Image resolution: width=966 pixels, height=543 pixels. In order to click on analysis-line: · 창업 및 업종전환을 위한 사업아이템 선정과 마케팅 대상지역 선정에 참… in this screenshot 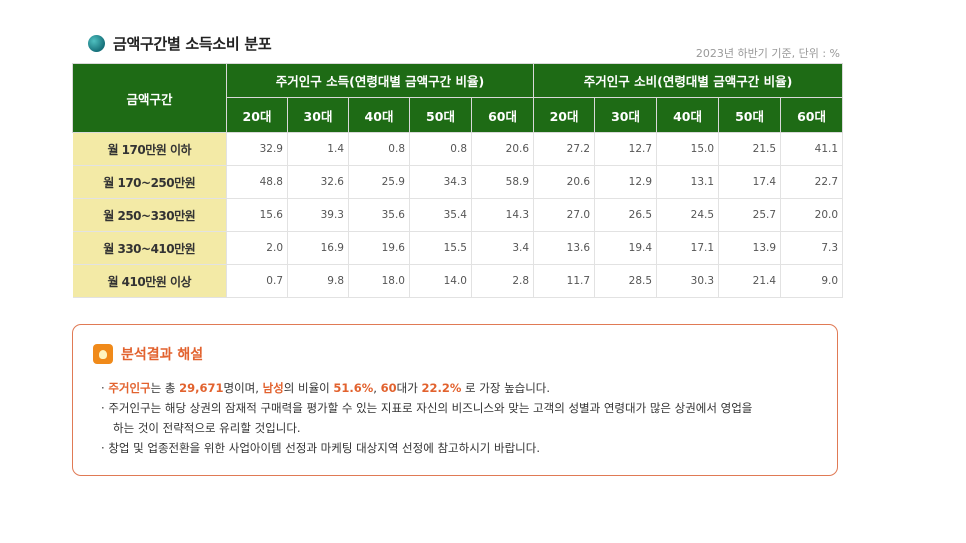, I will do `click(461, 448)`.